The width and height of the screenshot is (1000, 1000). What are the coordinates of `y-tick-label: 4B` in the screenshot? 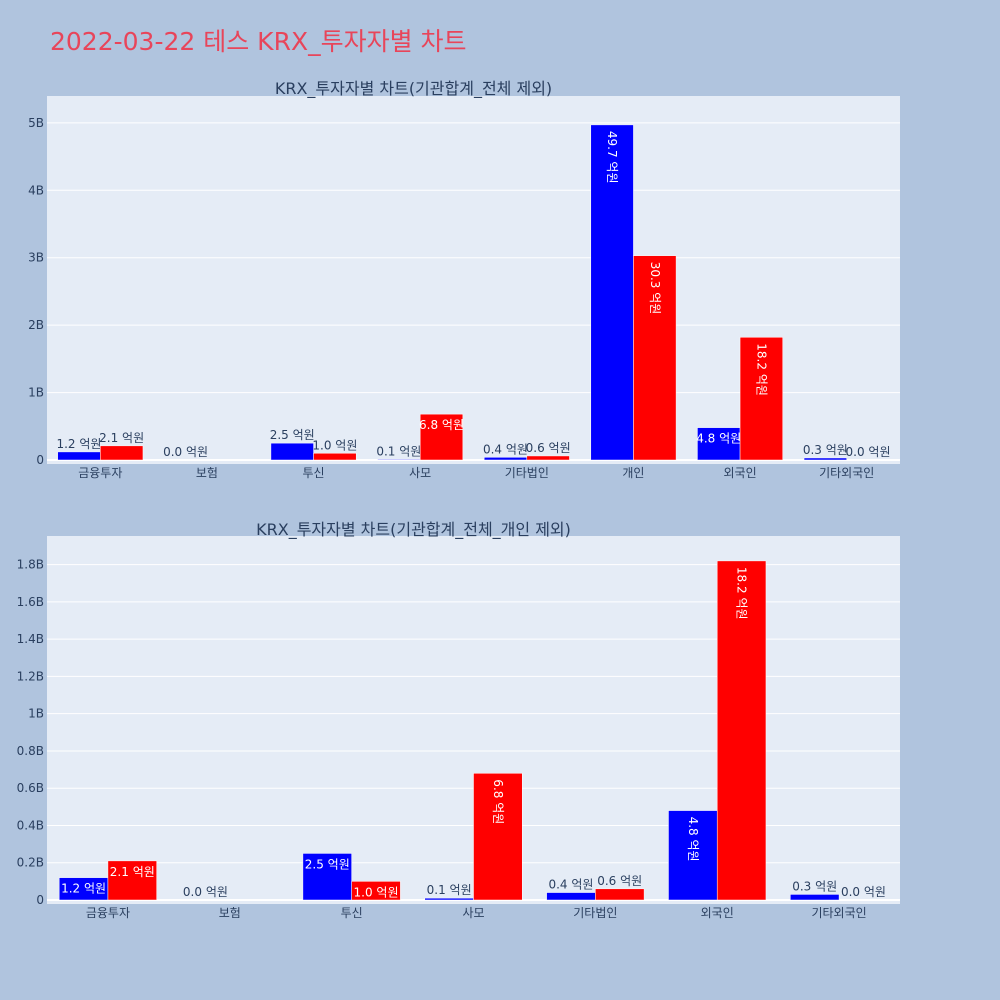 It's located at (36, 190).